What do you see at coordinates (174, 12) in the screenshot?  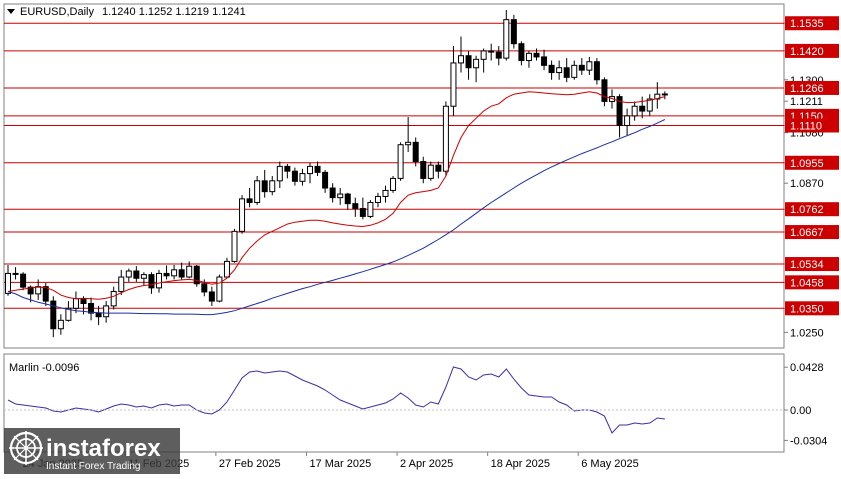 I see `ohlc-values: 1.1240 1.1252 1.1219 1.1241` at bounding box center [174, 12].